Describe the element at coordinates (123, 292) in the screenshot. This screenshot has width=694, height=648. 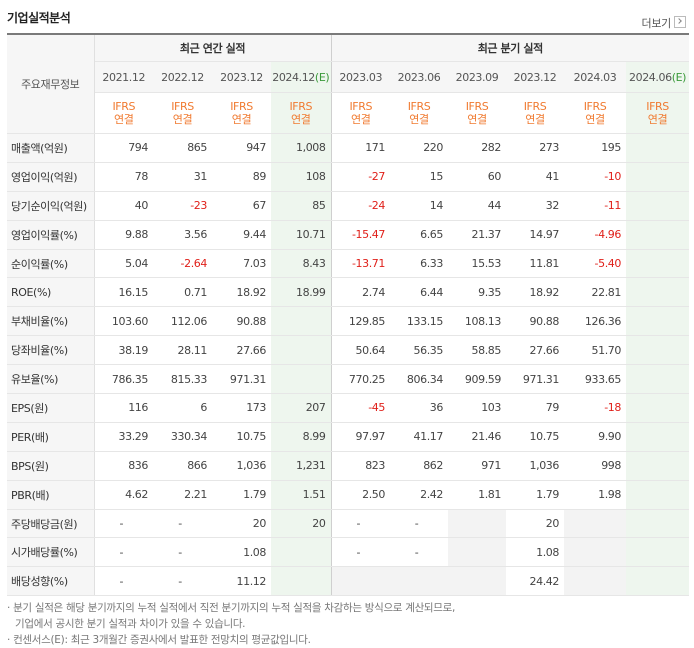
I see `table-cell: 16.15` at that location.